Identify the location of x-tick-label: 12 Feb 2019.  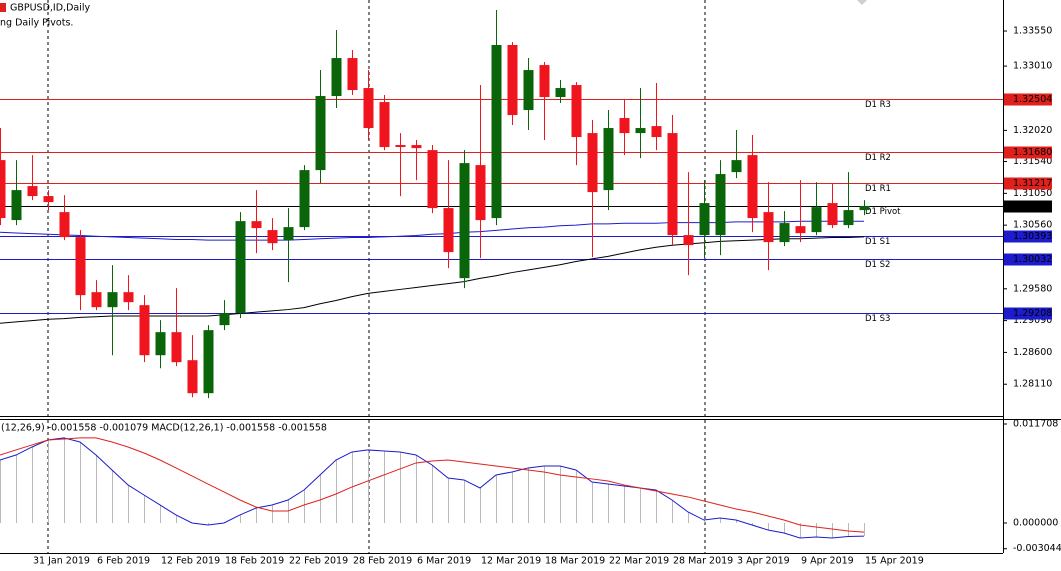
(190, 561).